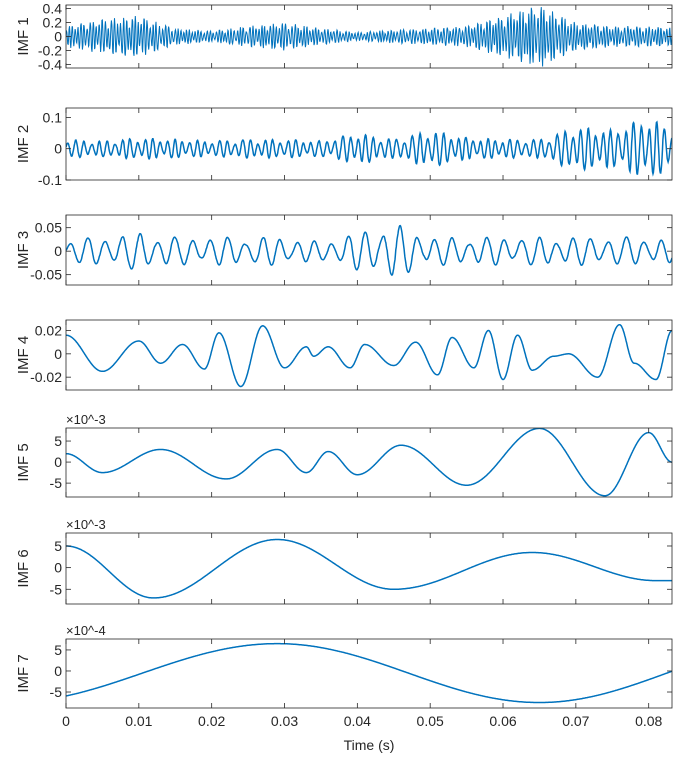 The image size is (685, 771). Describe the element at coordinates (23, 568) in the screenshot. I see `y-axis-label: IMF 6` at that location.